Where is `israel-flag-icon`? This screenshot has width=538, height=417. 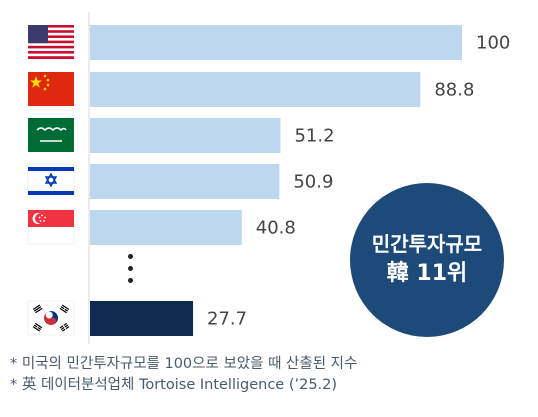 israel-flag-icon is located at coordinates (51, 181).